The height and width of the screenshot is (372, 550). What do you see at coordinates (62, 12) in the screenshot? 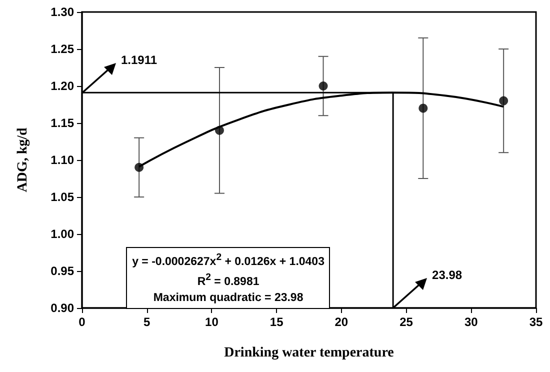
I see `y-tick-label: 1.30` at bounding box center [62, 12].